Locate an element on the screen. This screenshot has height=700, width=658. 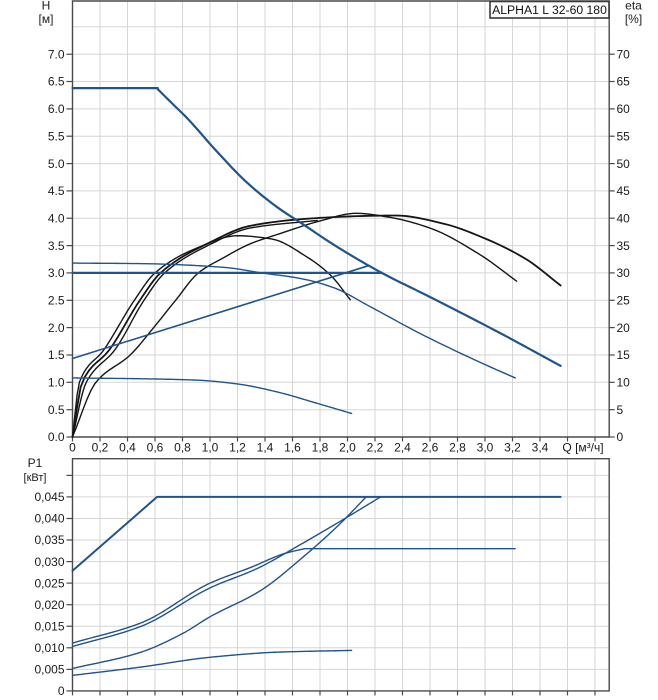
svg-text: 6.5 is located at coordinates (56, 82).